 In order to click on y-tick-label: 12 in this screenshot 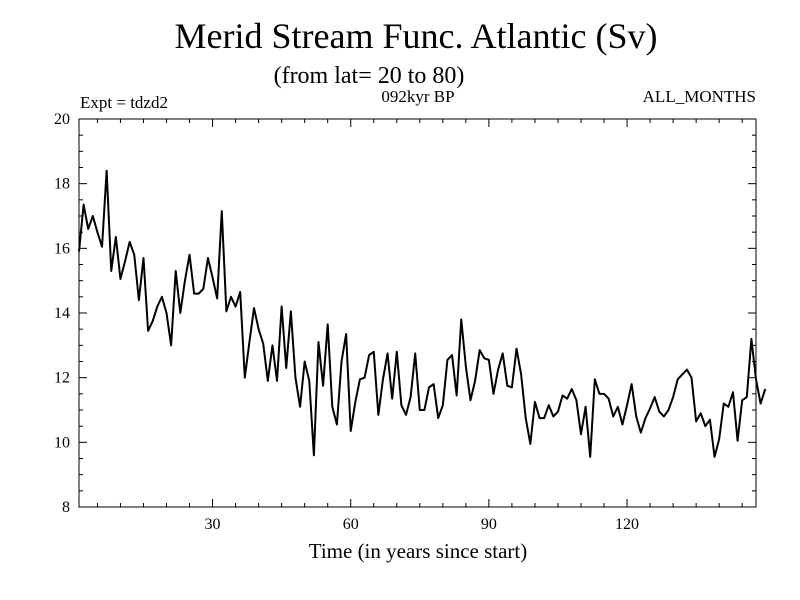, I will do `click(62, 378)`.